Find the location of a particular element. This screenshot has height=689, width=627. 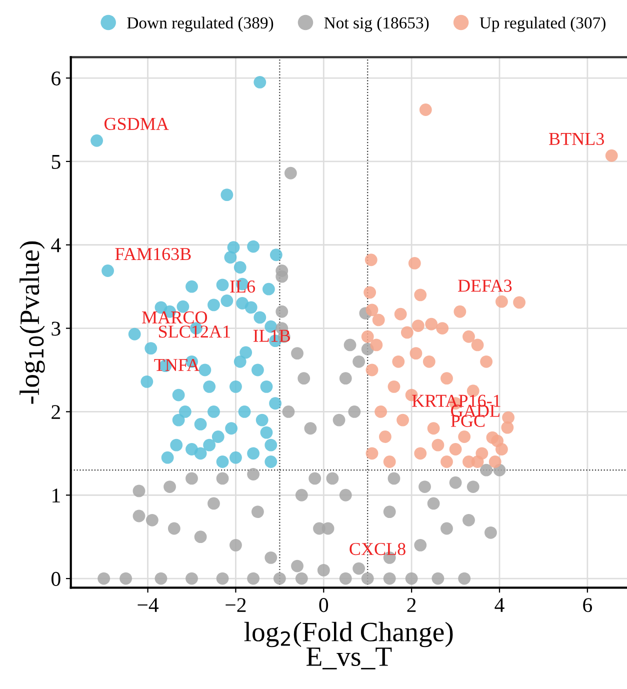

annotation: IL1B is located at coordinates (271, 336).